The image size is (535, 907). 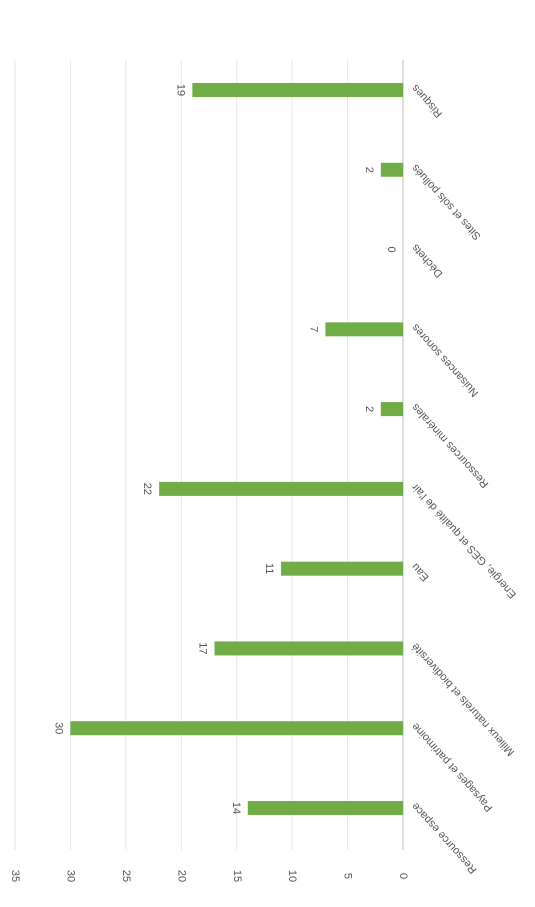 I want to click on data-label: 11, so click(x=269, y=568).